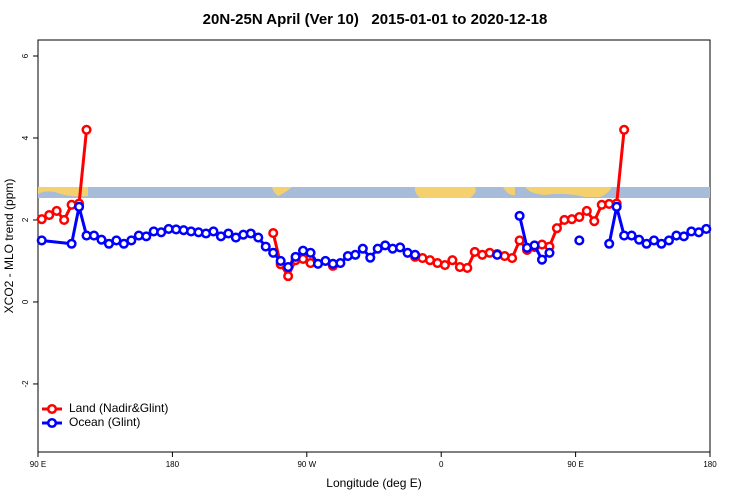  Describe the element at coordinates (306, 464) in the screenshot. I see `x-tick-label: 90 W` at that location.